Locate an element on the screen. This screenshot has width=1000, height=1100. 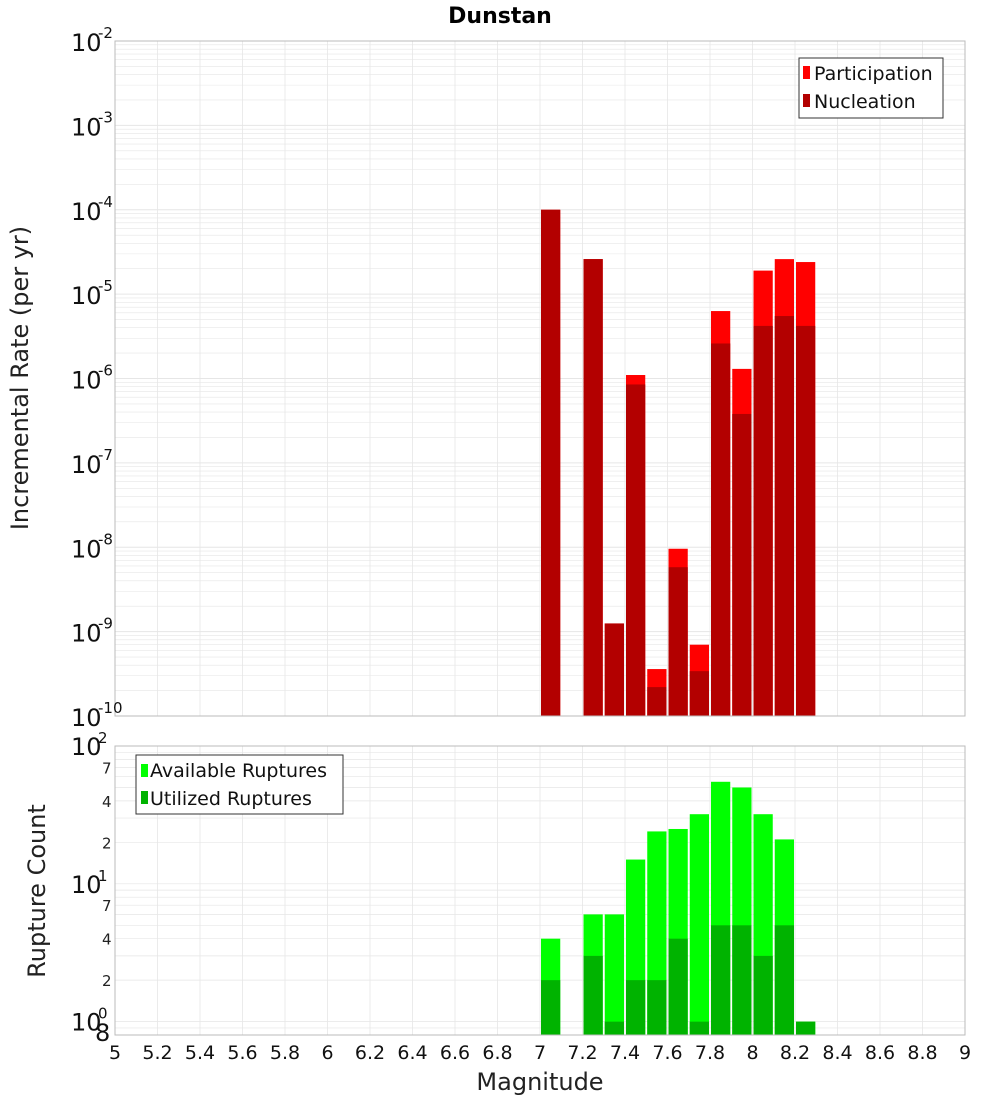
magnitude-x-tick: 6.6 is located at coordinates (455, 1053).